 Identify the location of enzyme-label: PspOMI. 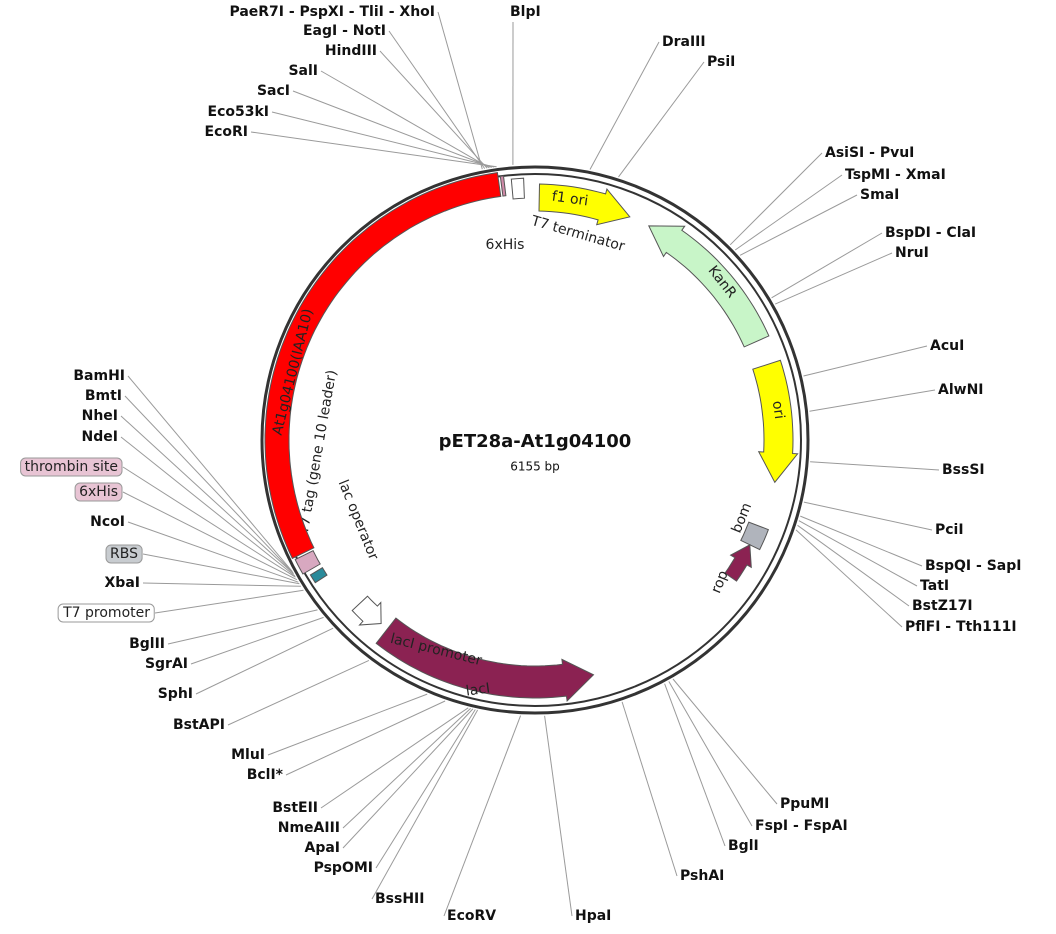
(343, 868).